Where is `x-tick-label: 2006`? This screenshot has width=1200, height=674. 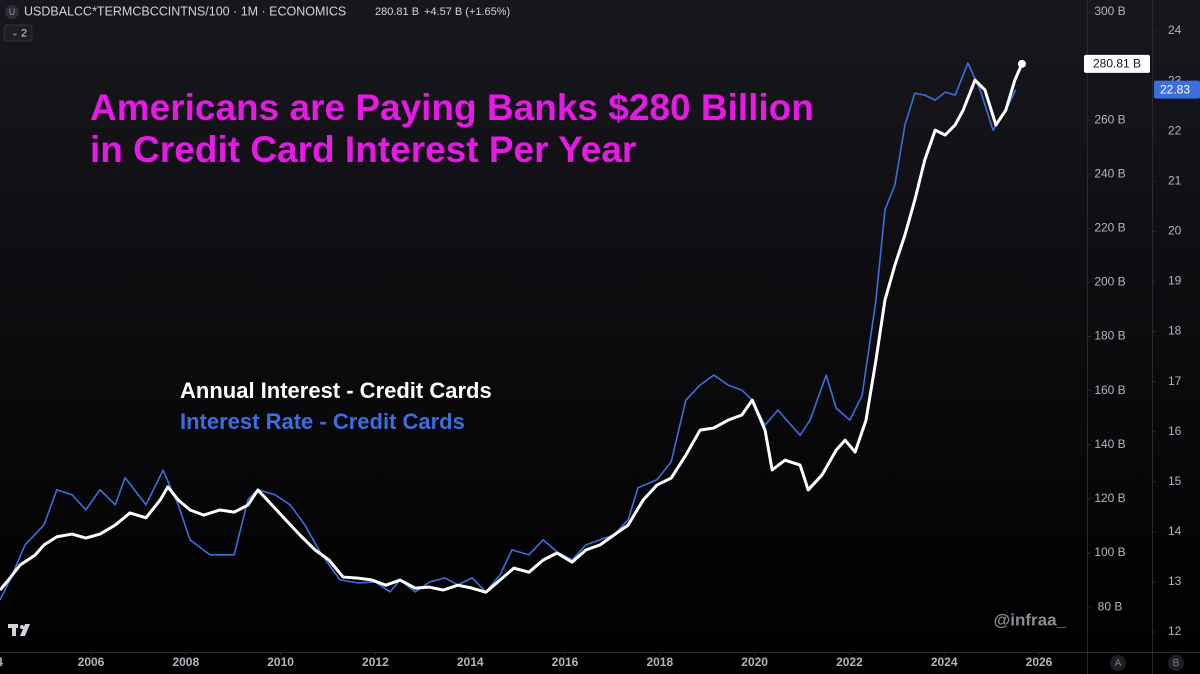
x-tick-label: 2006 is located at coordinates (91, 662).